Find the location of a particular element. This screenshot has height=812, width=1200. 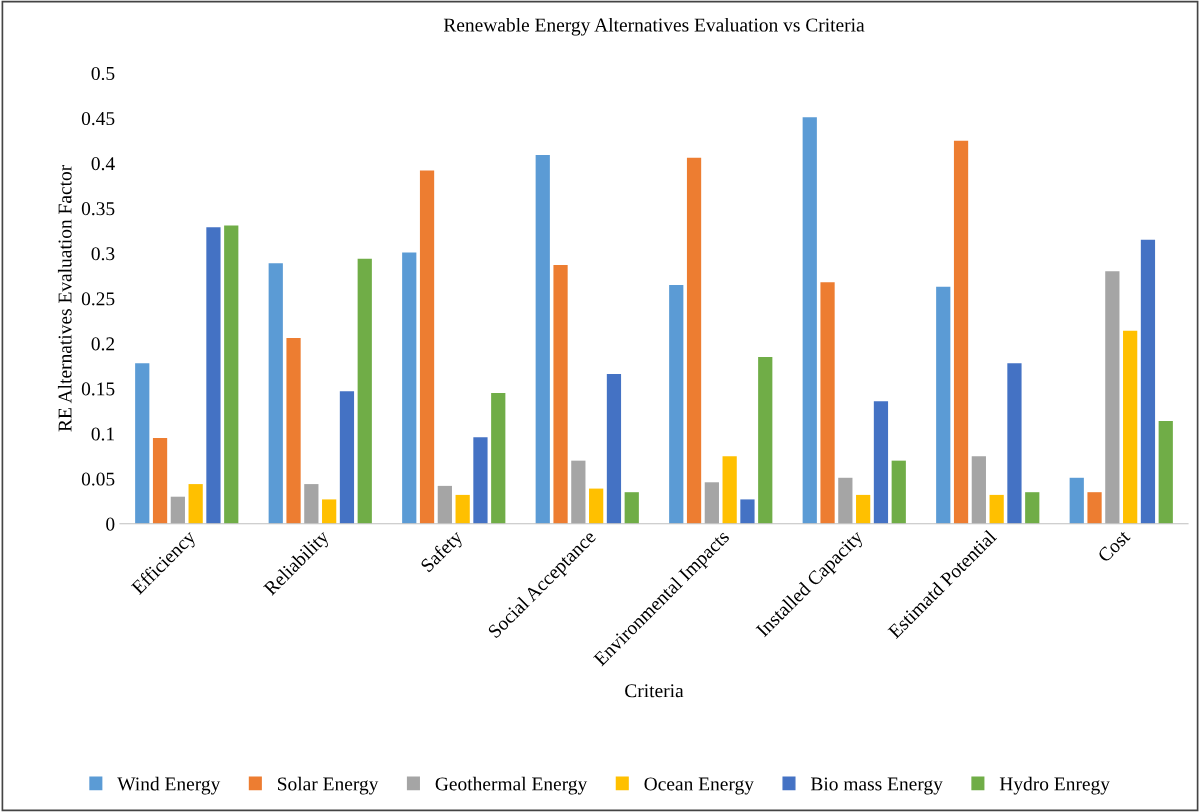

y-tick-label: 0.5 is located at coordinates (103, 73).